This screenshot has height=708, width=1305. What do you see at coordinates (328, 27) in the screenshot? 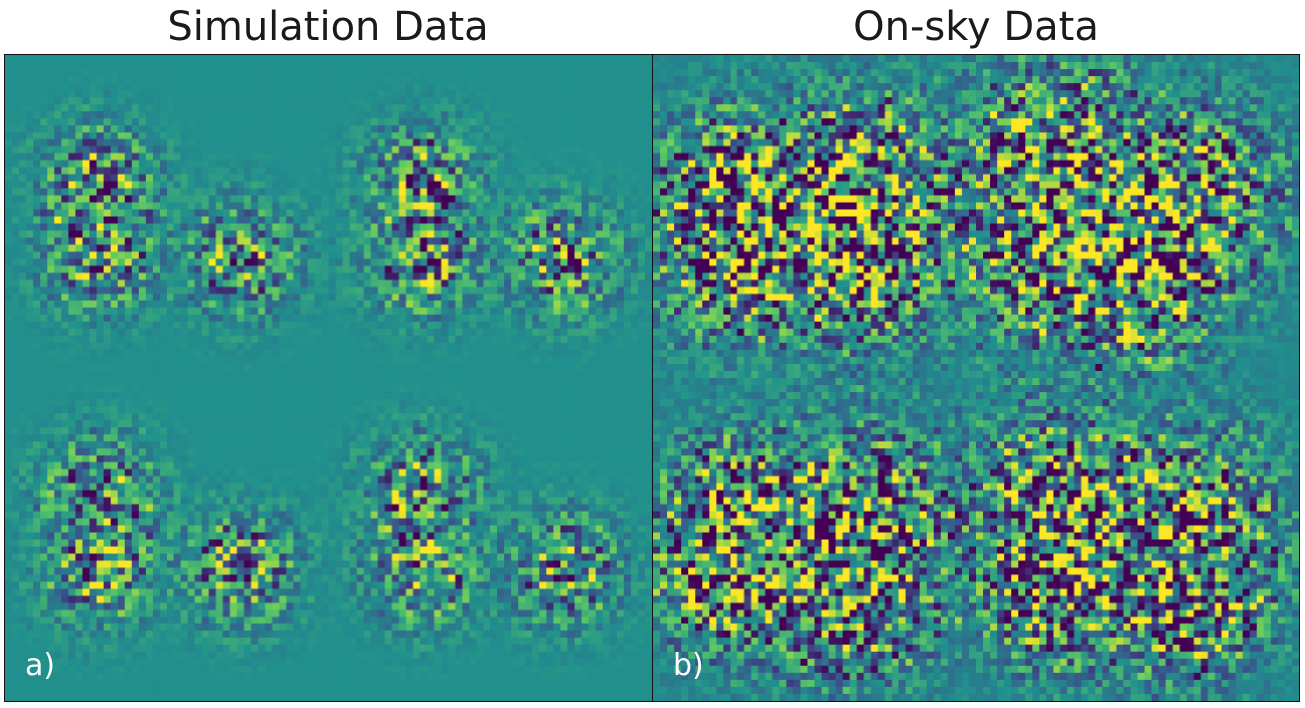
I see `panel-a-title: Simulation Data` at bounding box center [328, 27].